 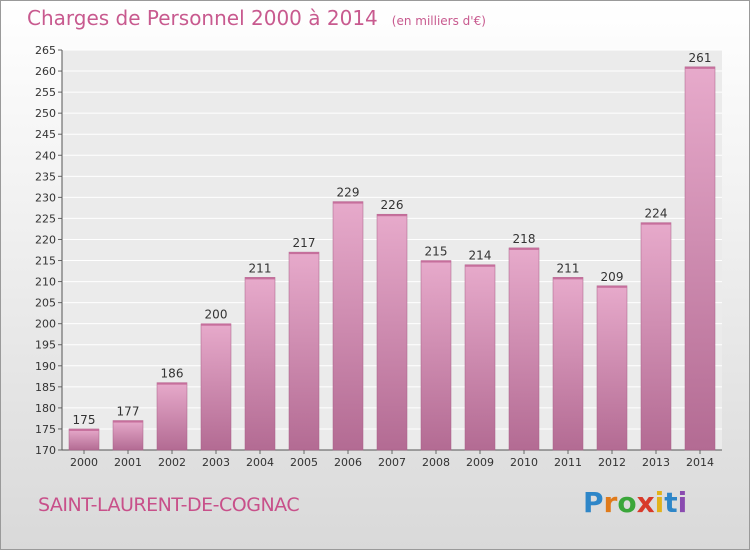 What do you see at coordinates (656, 336) in the screenshot?
I see `bar-2013` at bounding box center [656, 336].